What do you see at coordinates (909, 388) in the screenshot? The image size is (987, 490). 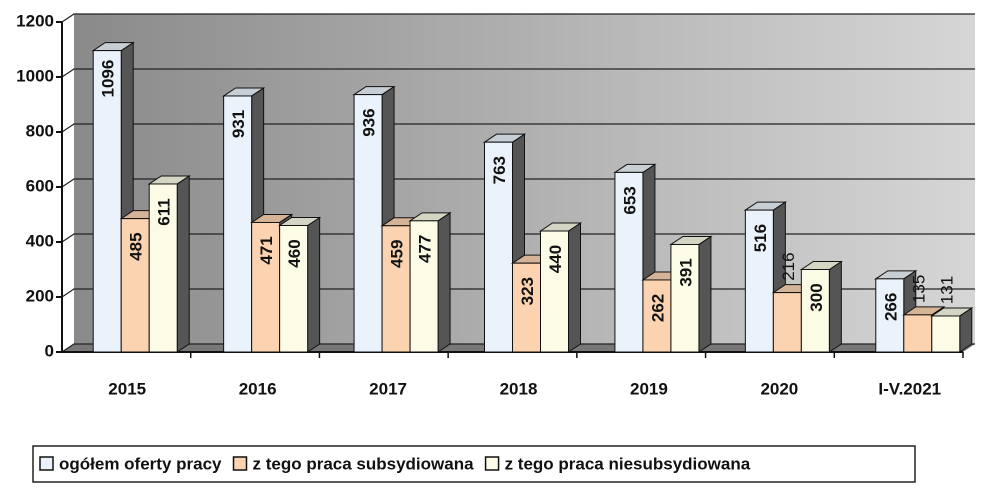 I see `x-tick-label: I-V.2021` at bounding box center [909, 388].